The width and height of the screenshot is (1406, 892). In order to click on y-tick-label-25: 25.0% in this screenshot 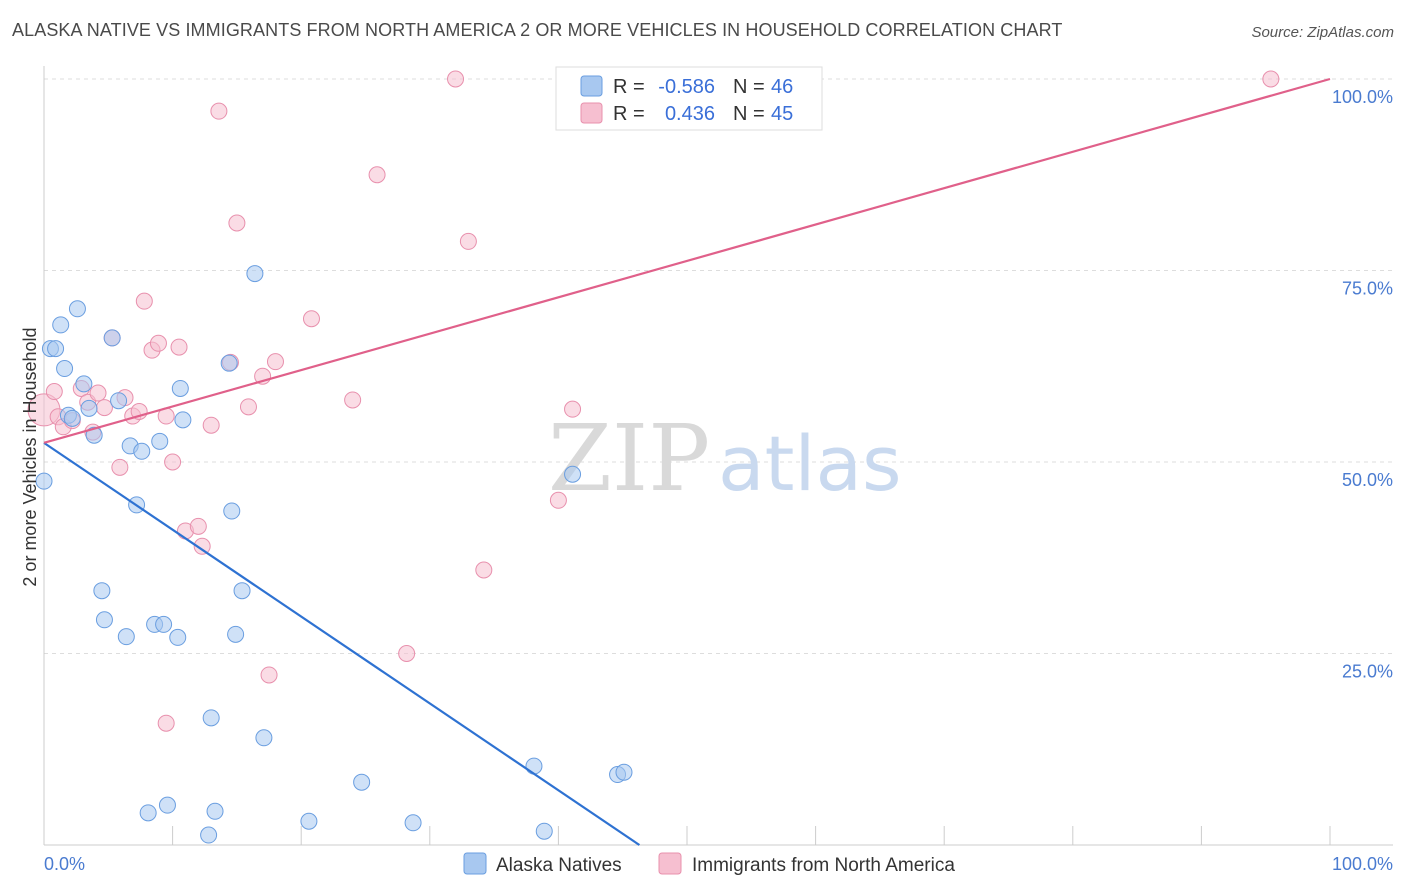, I will do `click(1367, 672)`.